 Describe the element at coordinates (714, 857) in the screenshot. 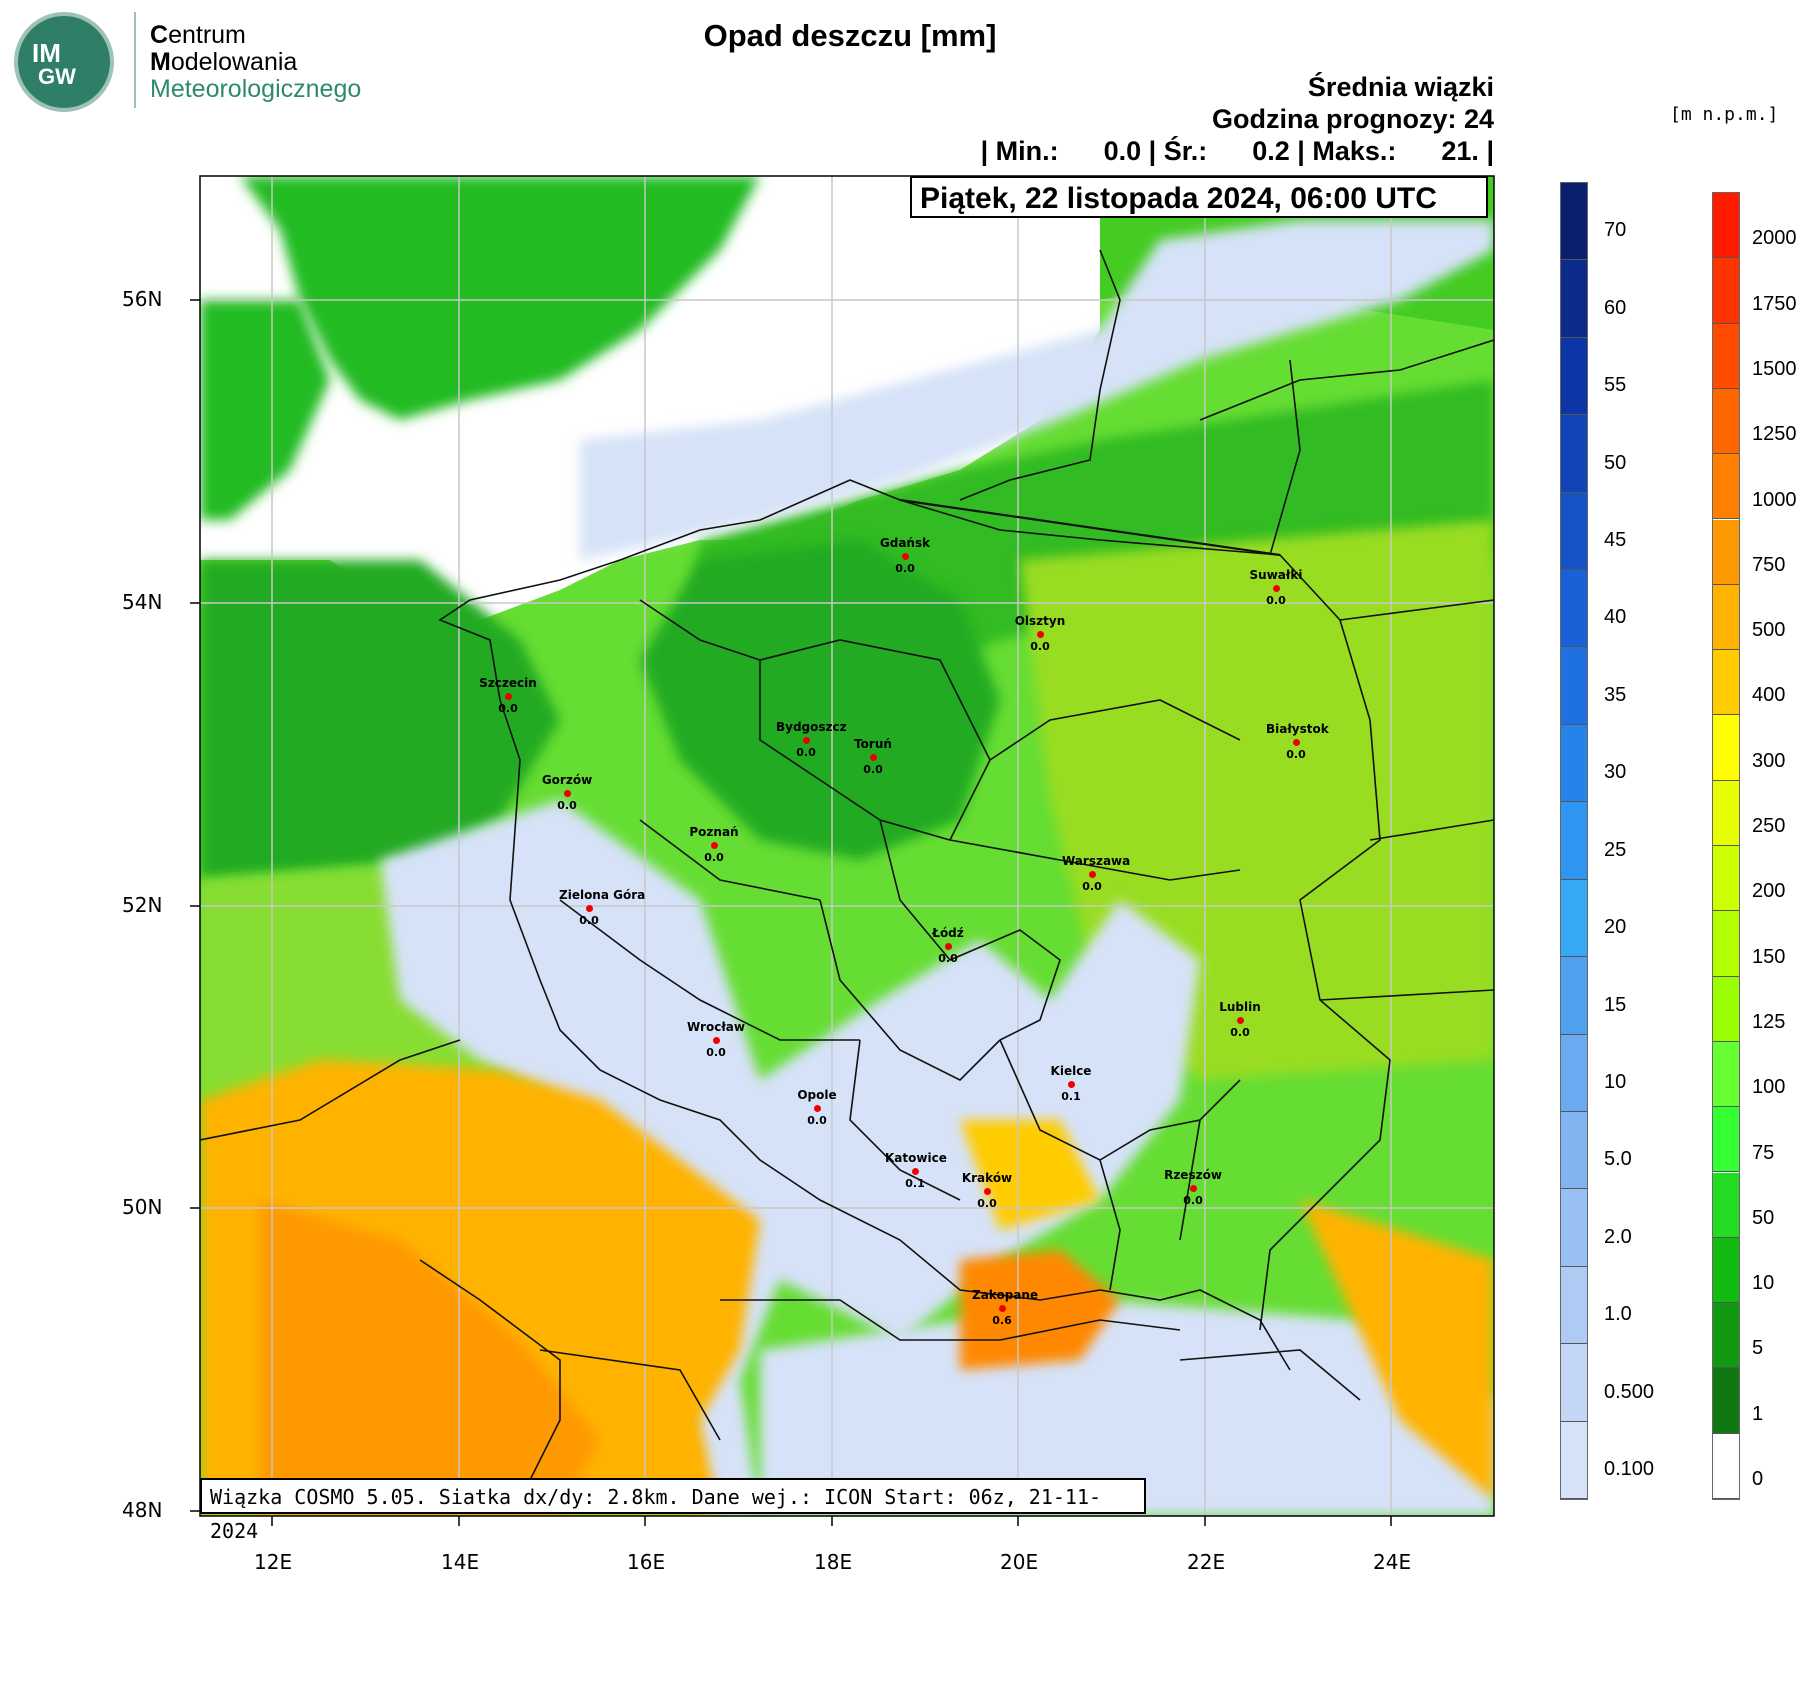

I see `city-value-pozna-: 0.0` at that location.